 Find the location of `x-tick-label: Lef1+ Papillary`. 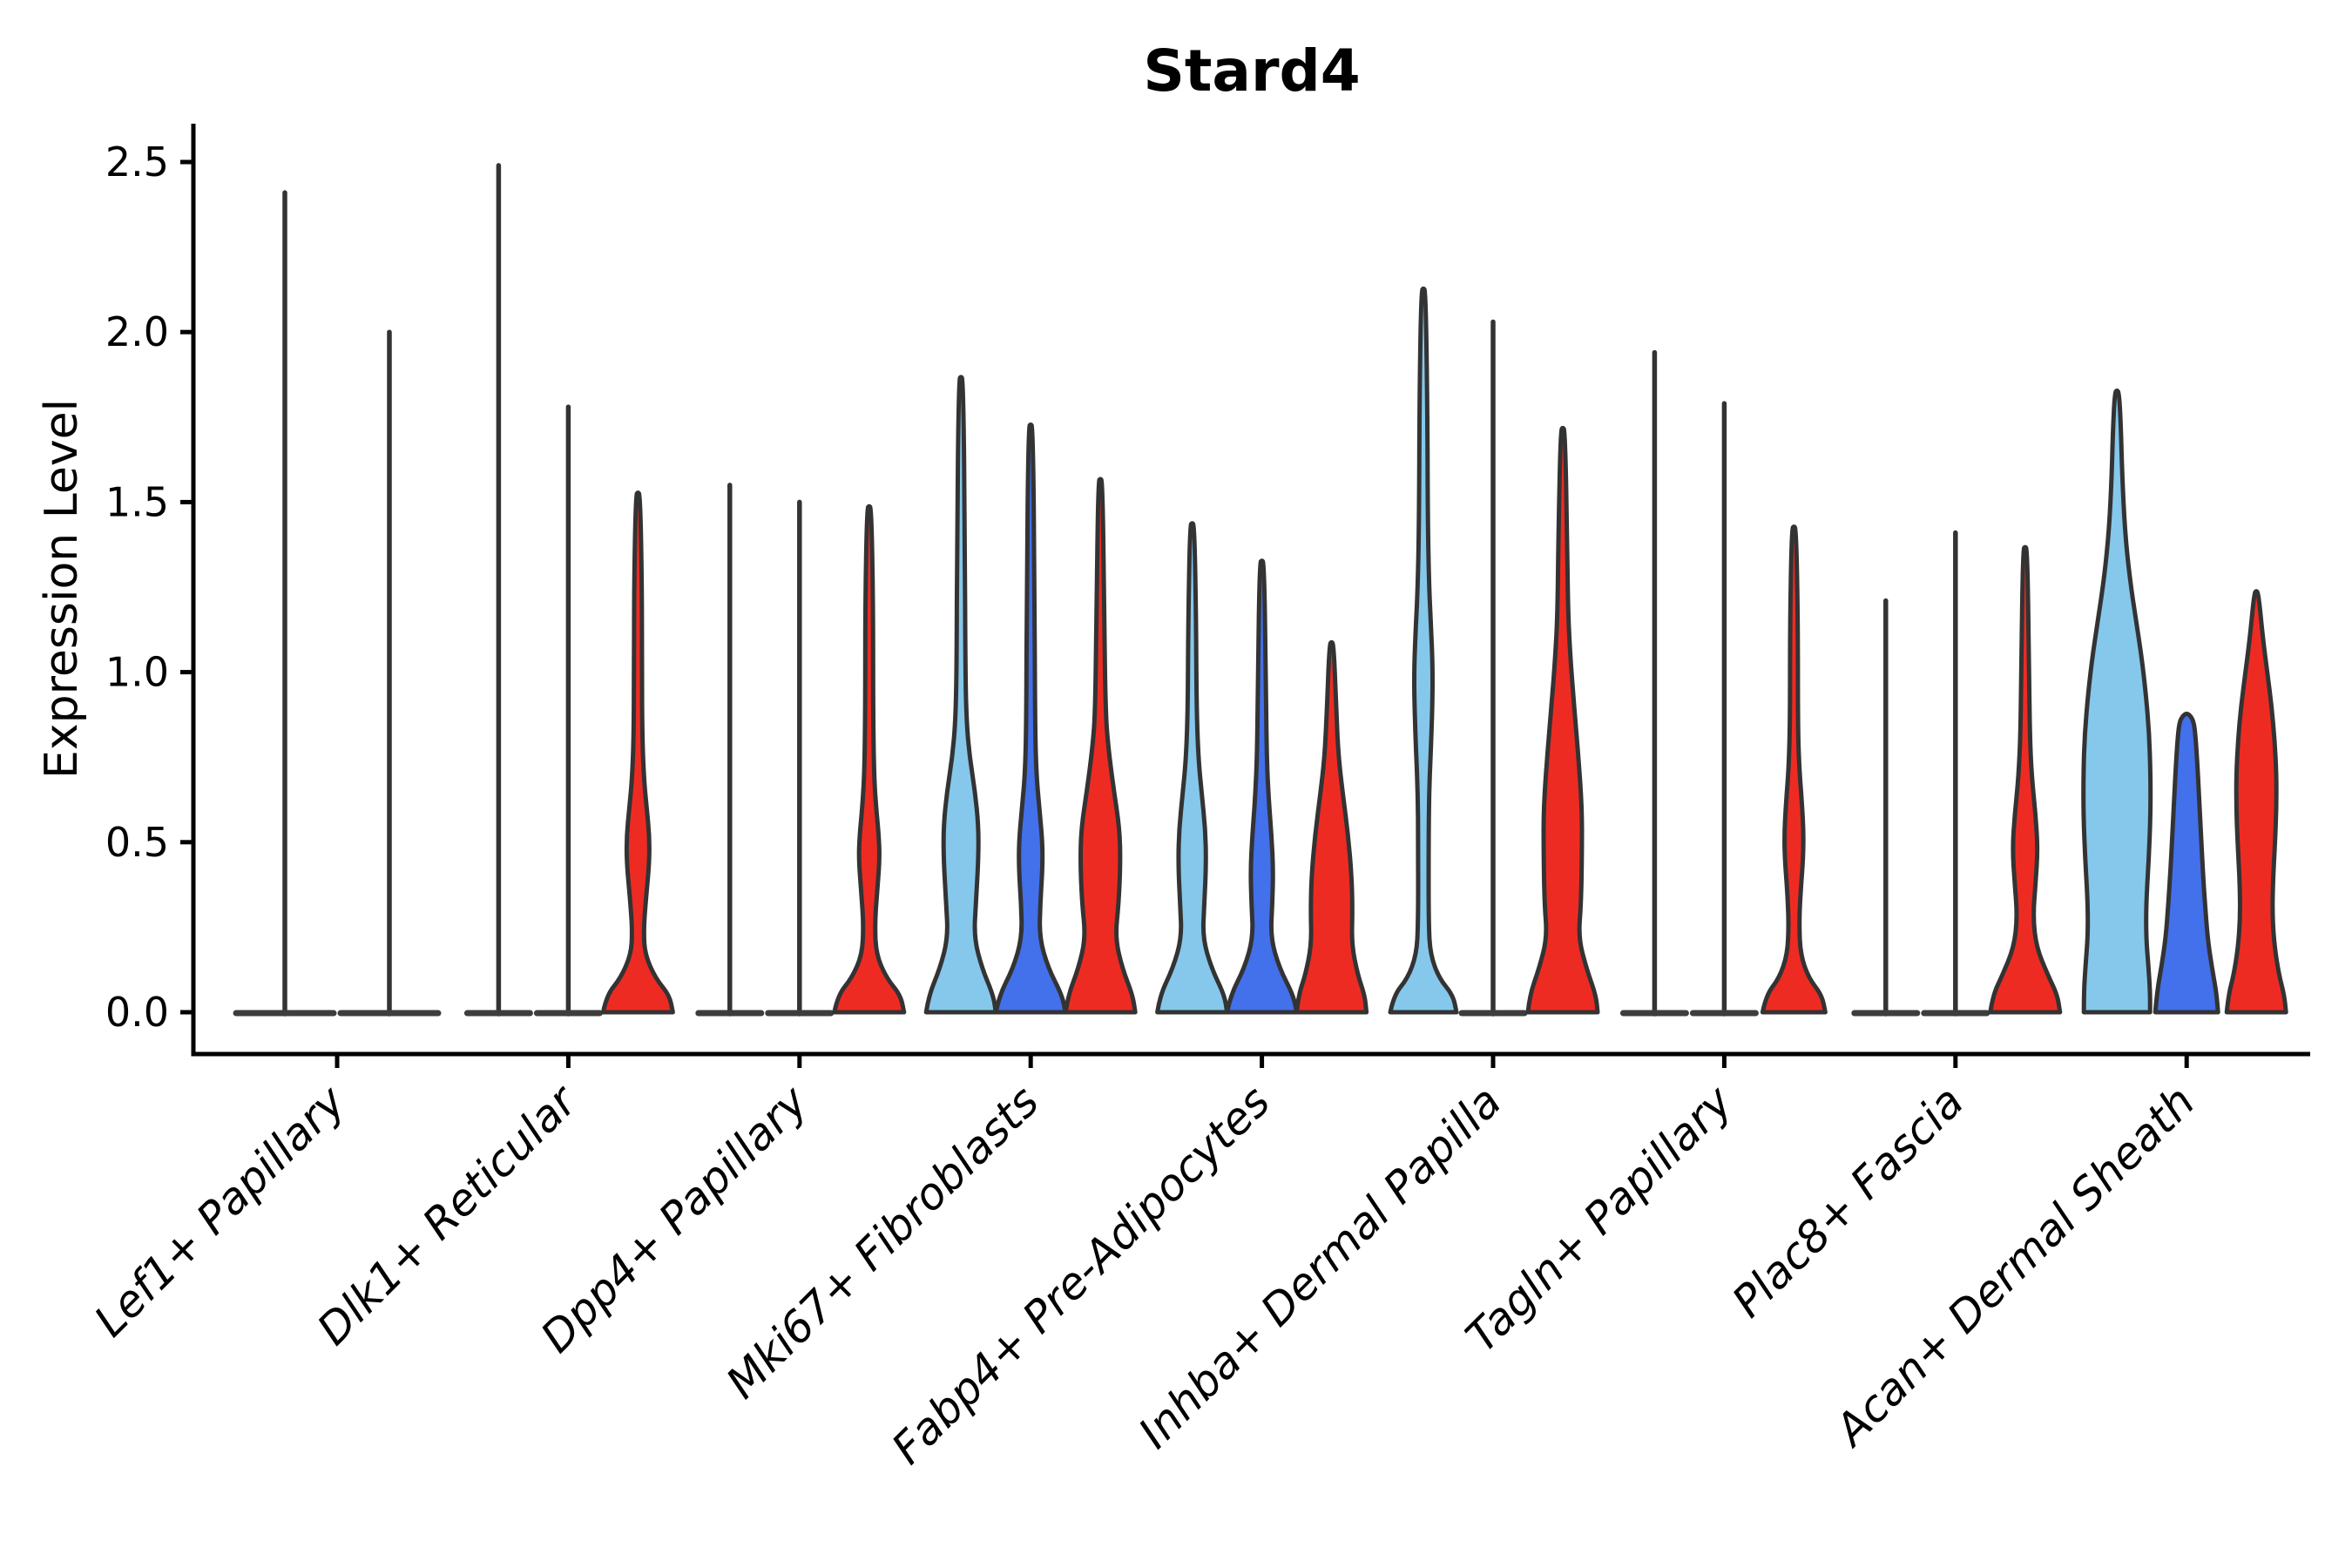

x-tick-label: Lef1+ Papillary is located at coordinates (220, 1211).